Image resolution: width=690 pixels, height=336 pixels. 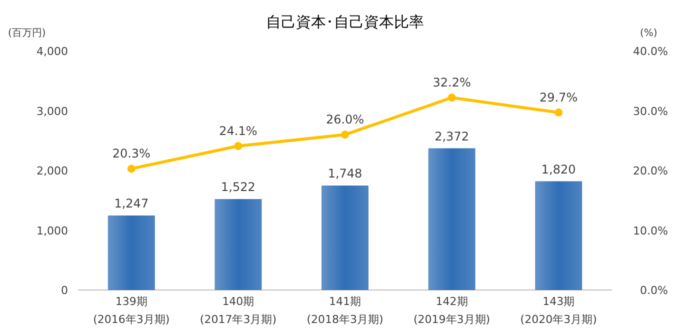 I want to click on data-label: 29.7%, so click(x=559, y=97).